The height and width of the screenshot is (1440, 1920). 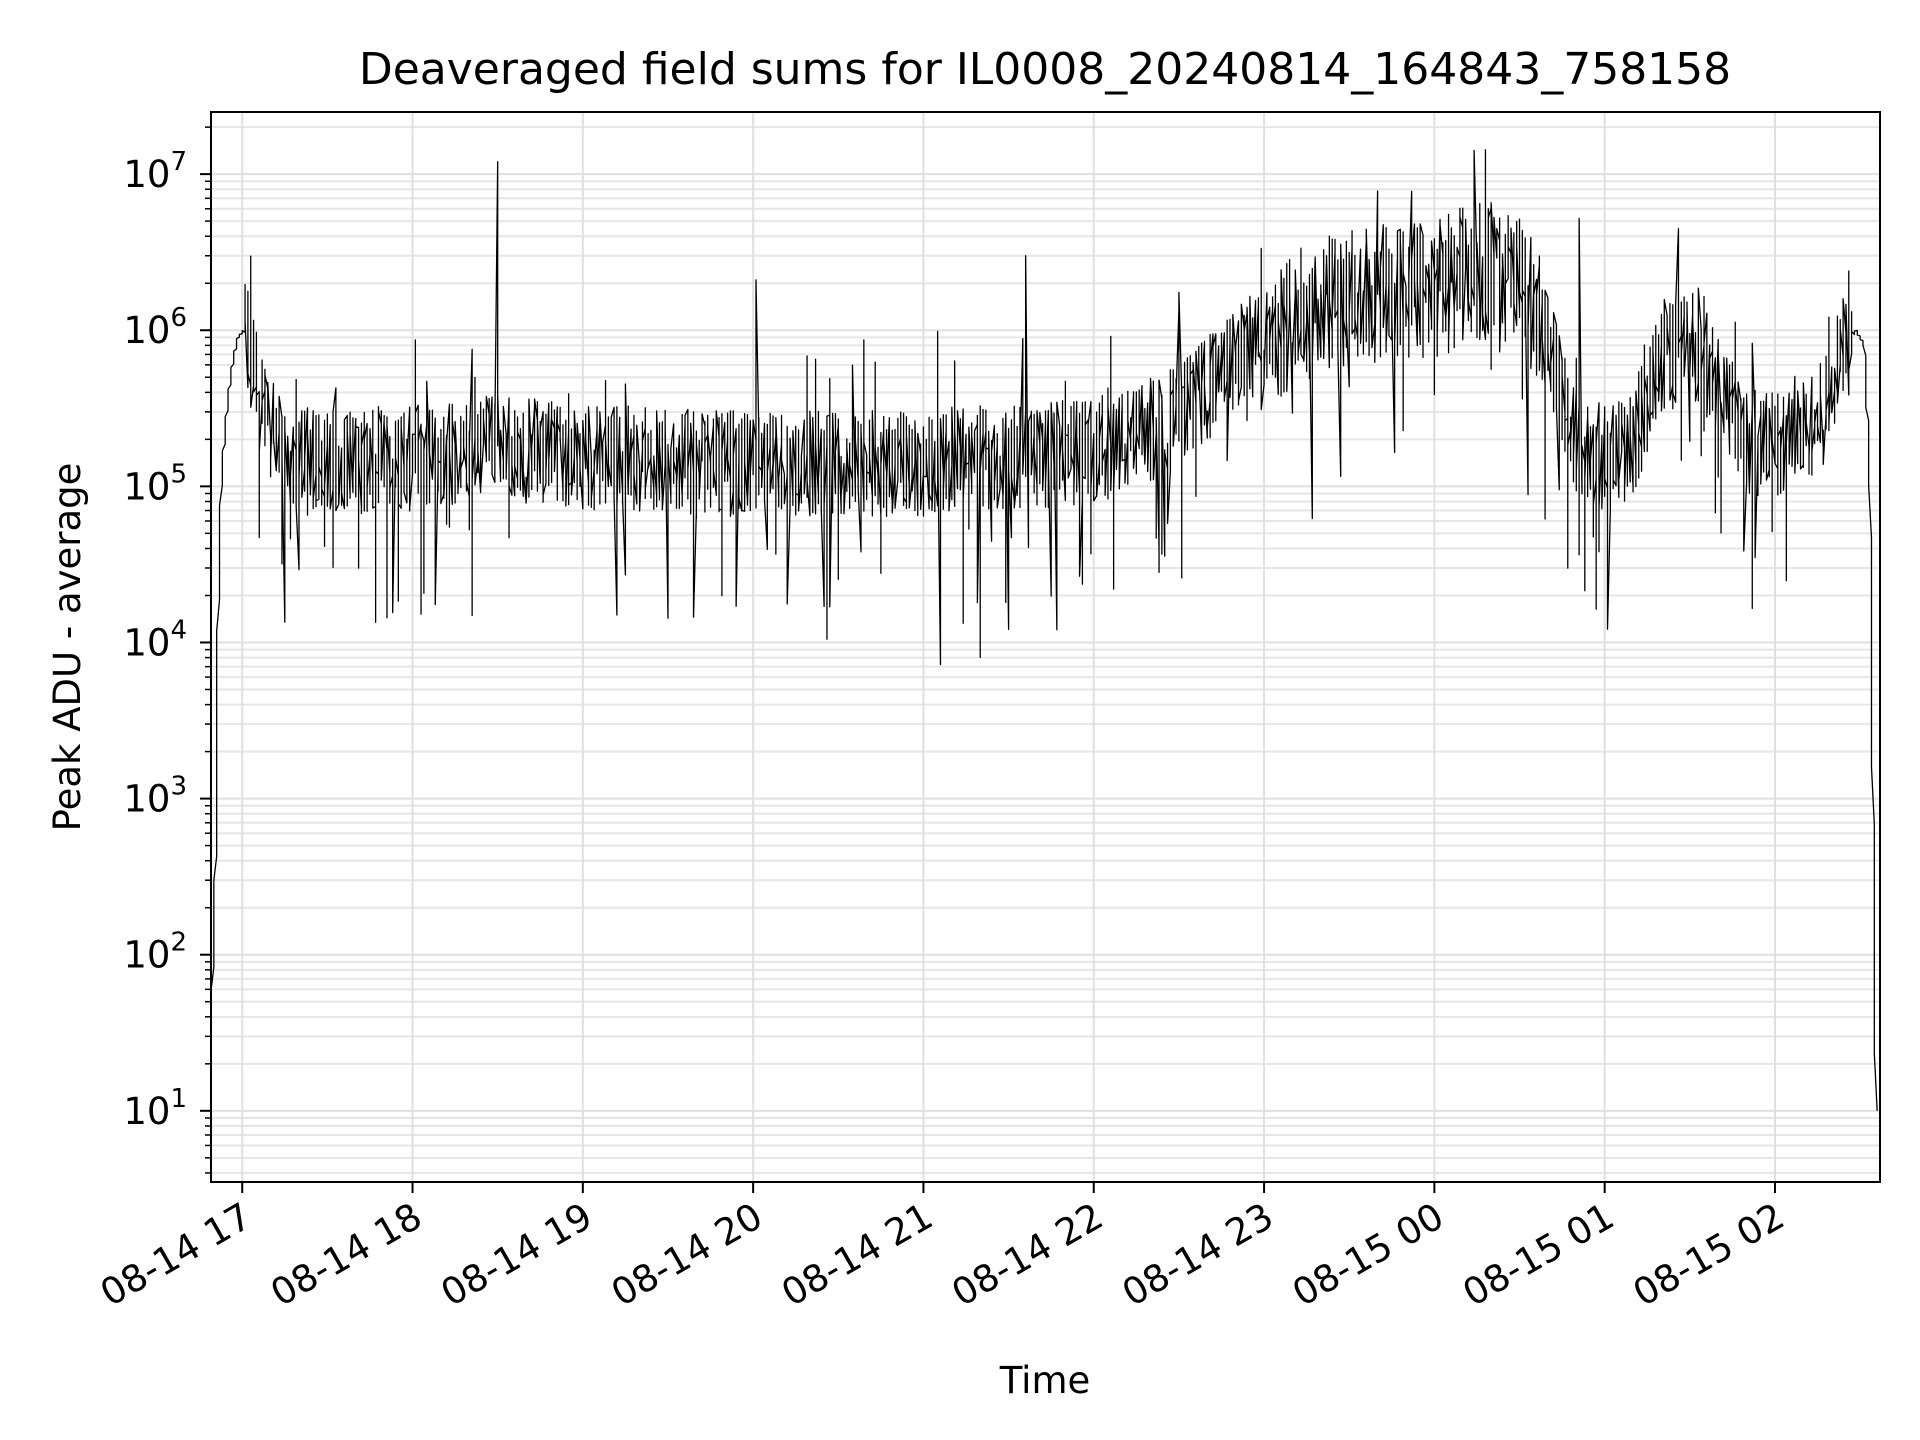 I want to click on y-tick-label: 10¹, so click(x=155, y=1108).